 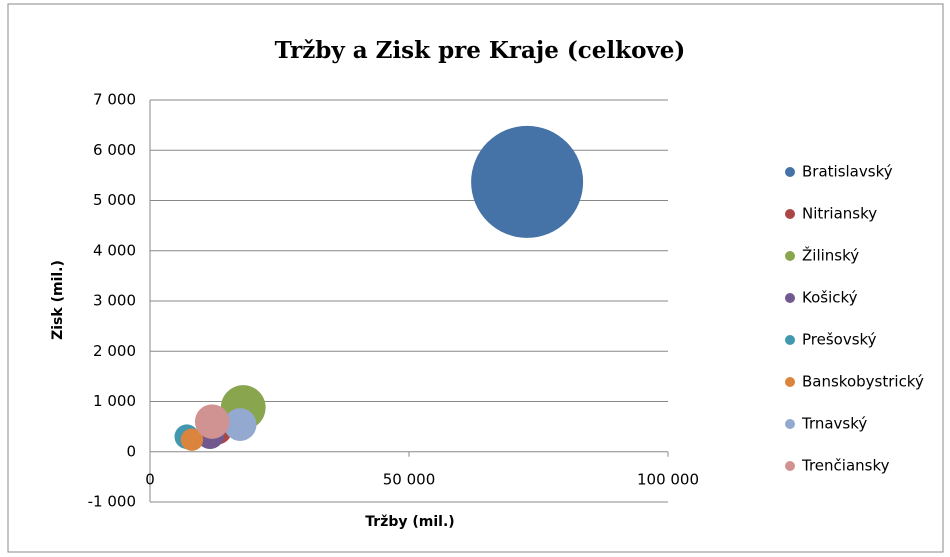 I want to click on x-axis-label: Tržby (mil.), so click(x=409, y=522).